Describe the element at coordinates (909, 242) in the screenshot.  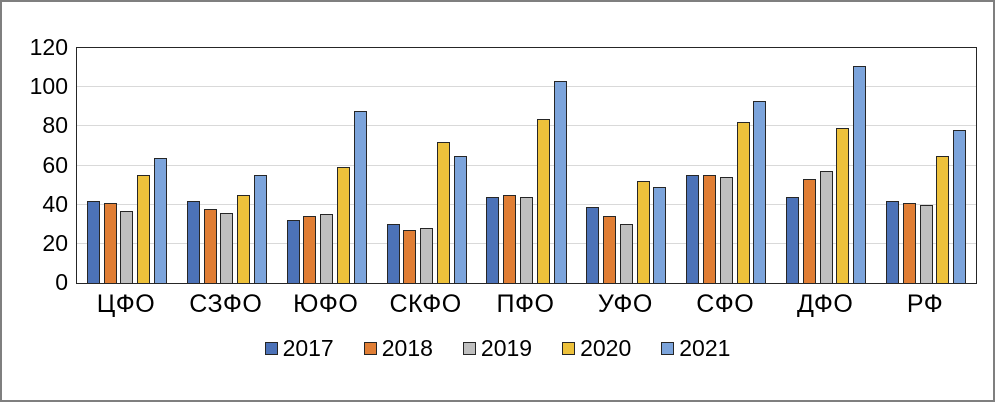
I see `bar-2018-РФ` at that location.